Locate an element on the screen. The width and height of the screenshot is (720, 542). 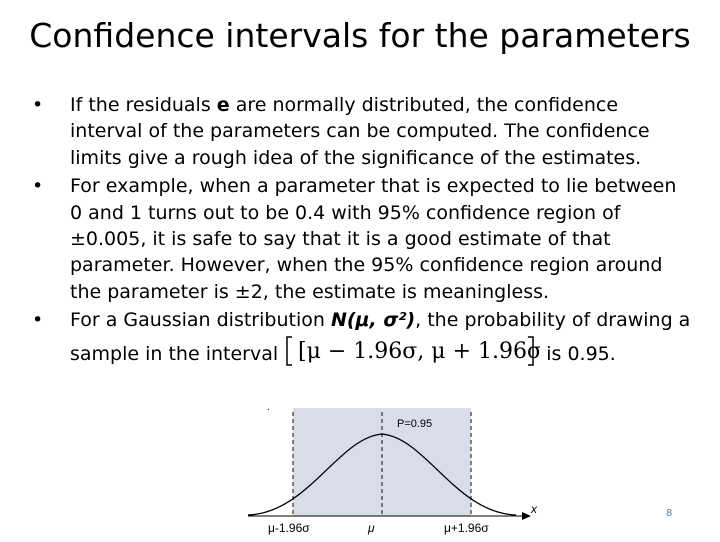
x-axis-label: x is located at coordinates (534, 509).